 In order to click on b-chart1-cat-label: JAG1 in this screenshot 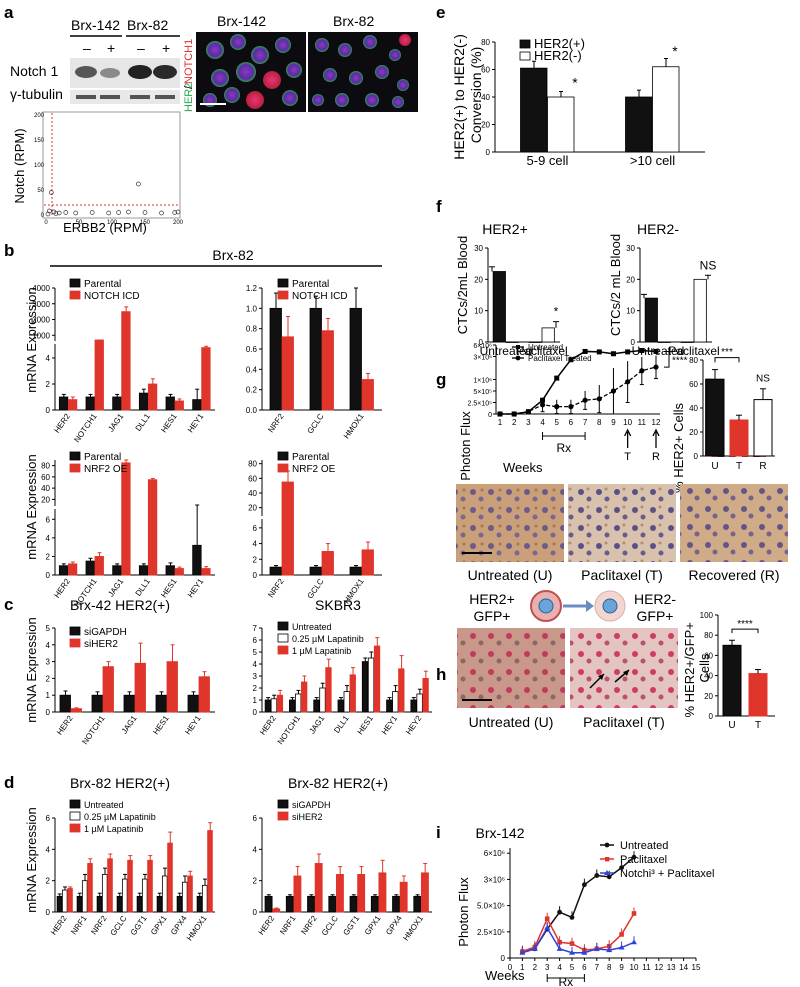, I will do `click(115, 423)`.